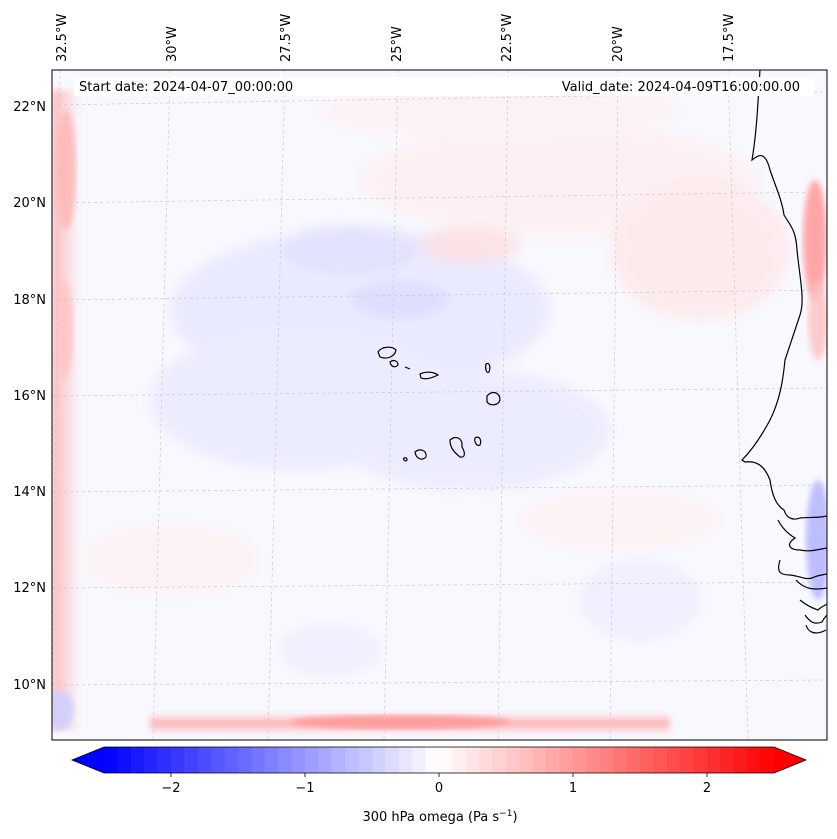 The image size is (837, 839). What do you see at coordinates (784, 352) in the screenshot?
I see `coastline` at bounding box center [784, 352].